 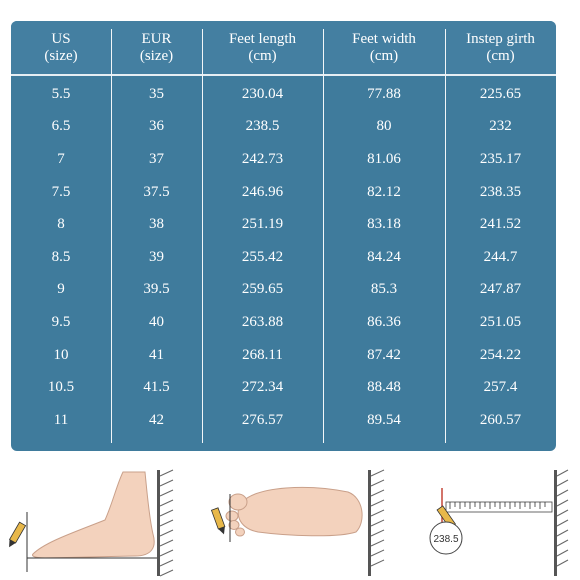 What do you see at coordinates (156, 419) in the screenshot?
I see `cell-eur-size: 42` at bounding box center [156, 419].